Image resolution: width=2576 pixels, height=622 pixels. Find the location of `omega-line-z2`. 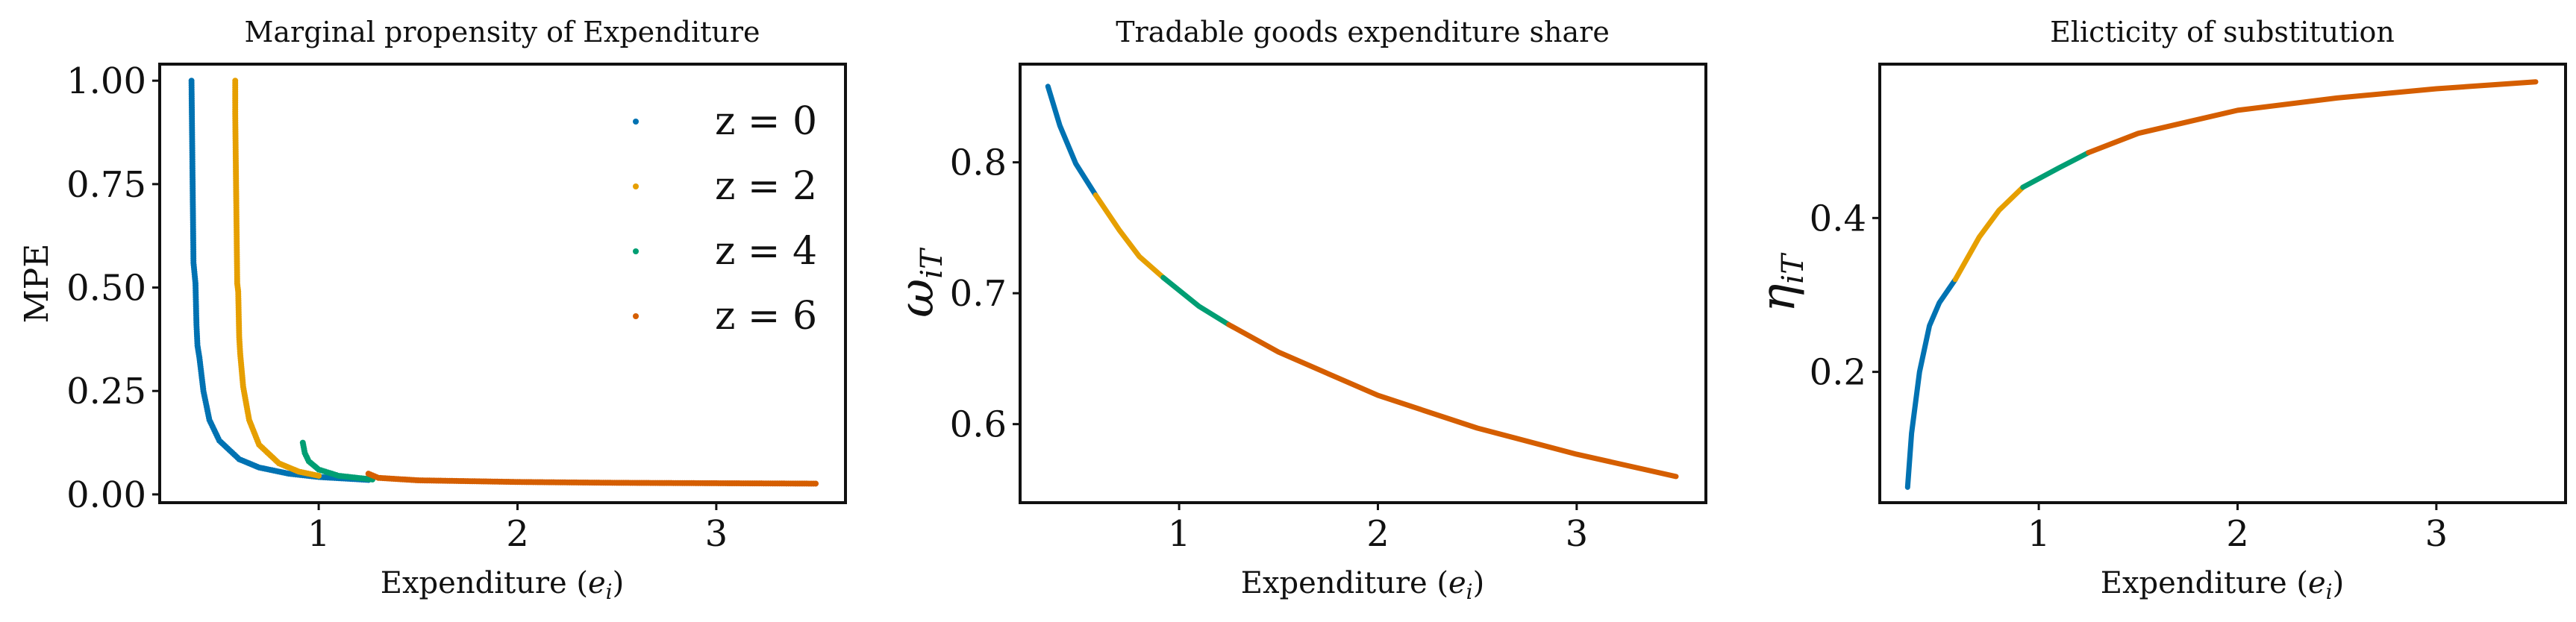

omega-line-z2 is located at coordinates (1129, 236).